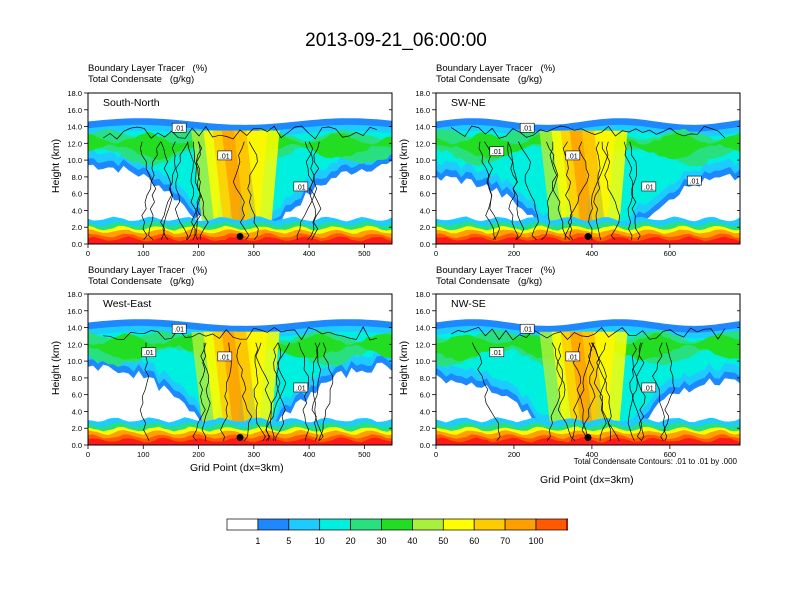  I want to click on x-tick-label: 200, so click(198, 253).